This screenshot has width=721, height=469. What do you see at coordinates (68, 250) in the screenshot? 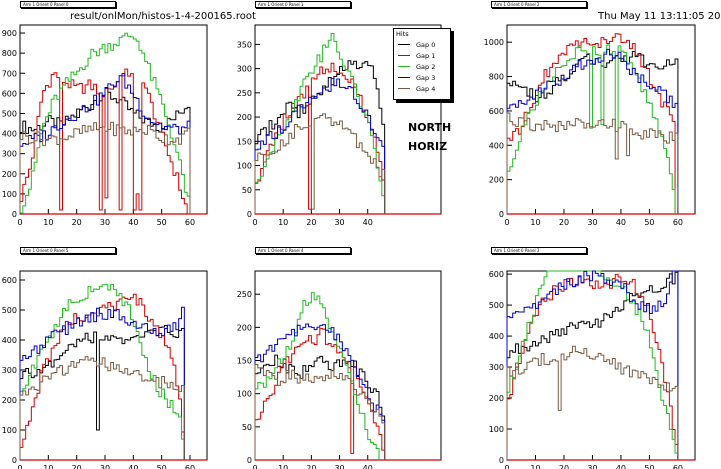
I see `hist-title-panel5: Arm 1 Orient 0 Panel 5` at bounding box center [68, 250].